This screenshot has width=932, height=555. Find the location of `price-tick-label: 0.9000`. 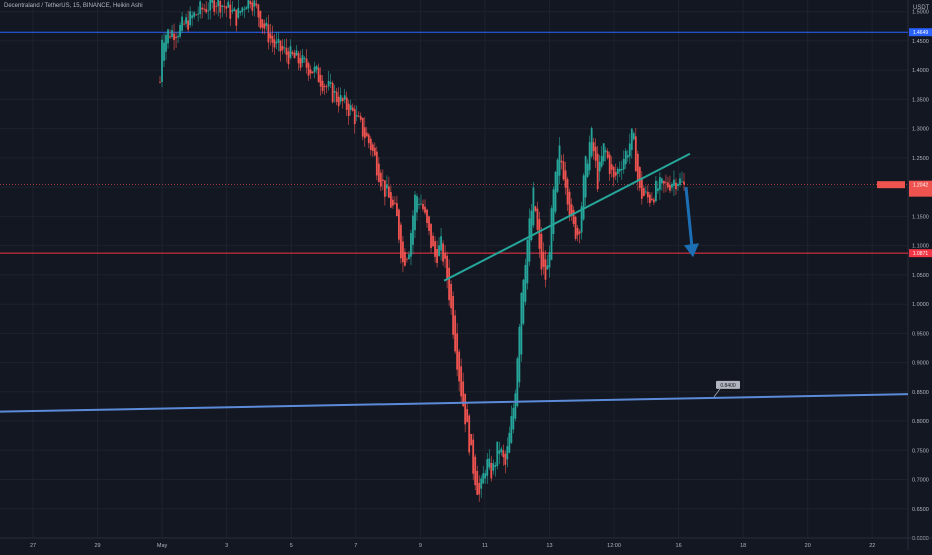

price-tick-label: 0.9000 is located at coordinates (920, 364).